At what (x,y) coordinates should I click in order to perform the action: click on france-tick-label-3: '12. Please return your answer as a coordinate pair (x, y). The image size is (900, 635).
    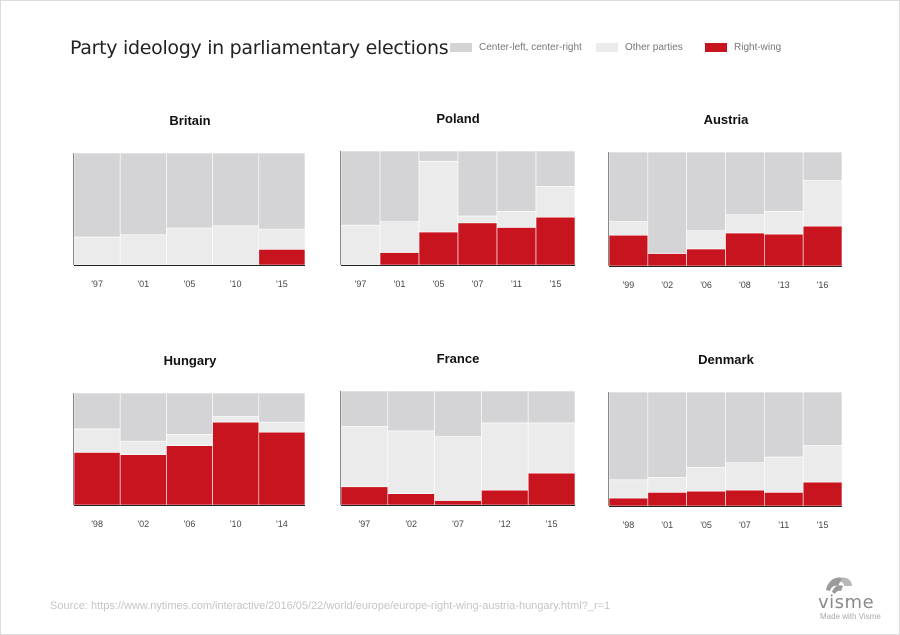
    Looking at the image, I should click on (505, 524).